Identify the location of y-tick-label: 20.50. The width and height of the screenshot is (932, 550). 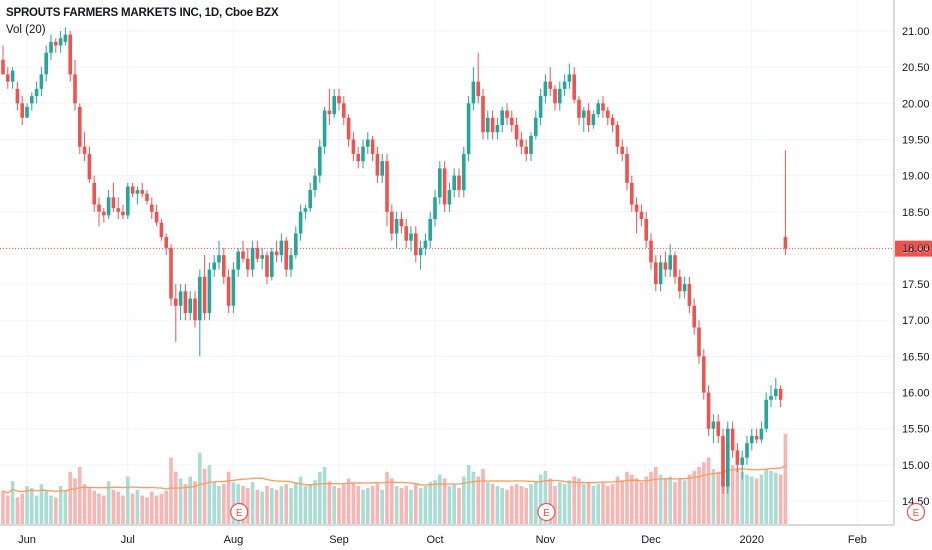
(916, 68).